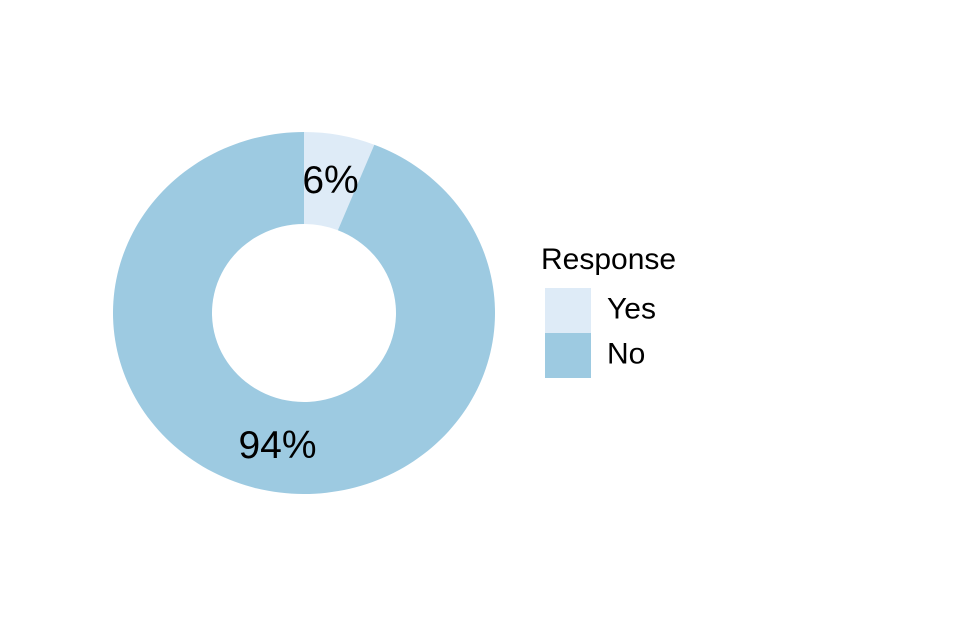 The height and width of the screenshot is (640, 960). I want to click on legend-swatch-yes, so click(568, 310).